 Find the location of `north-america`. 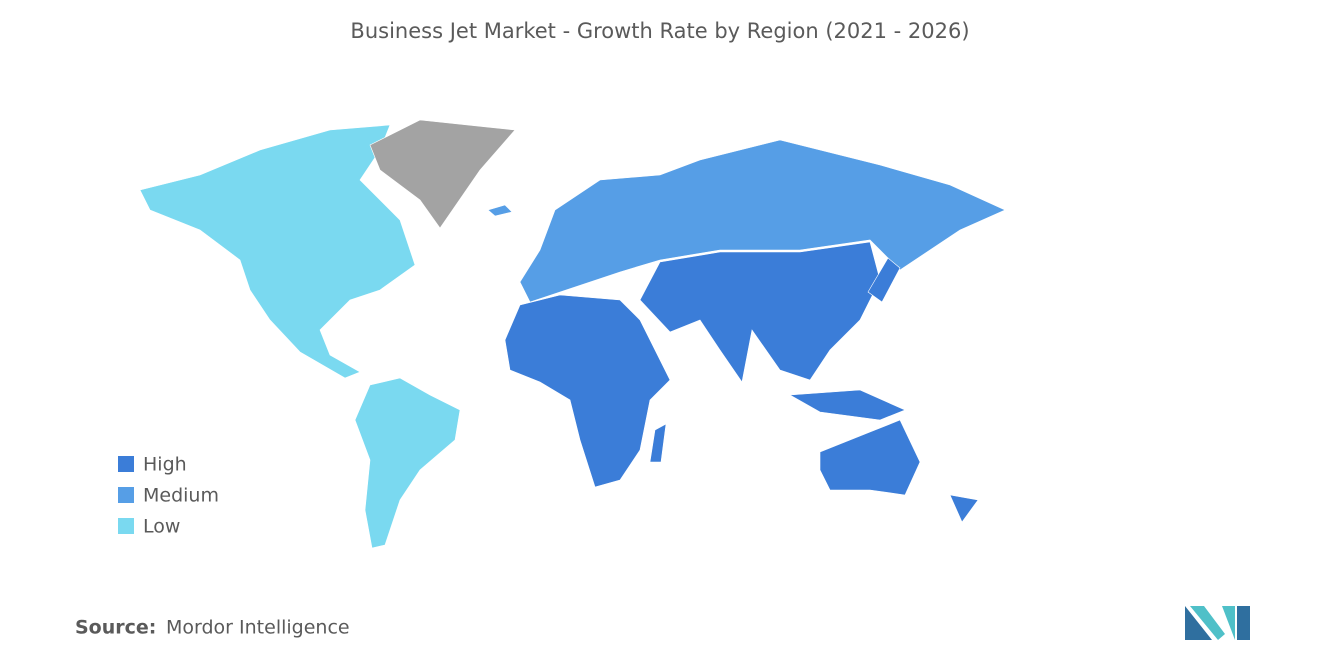

north-america is located at coordinates (277, 251).